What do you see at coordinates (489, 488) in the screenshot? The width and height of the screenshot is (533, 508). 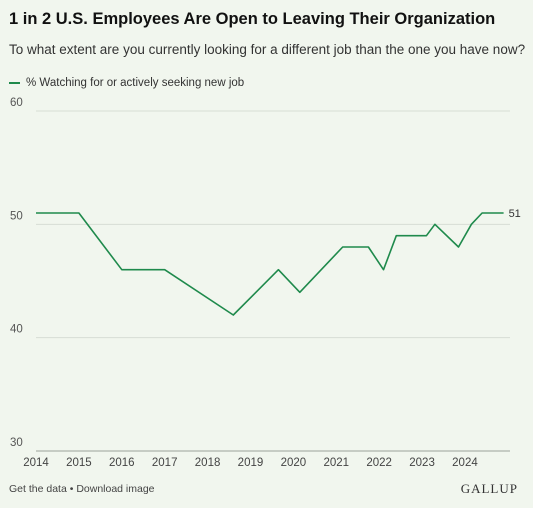 I see `gallup-logo: GALLUP` at bounding box center [489, 488].